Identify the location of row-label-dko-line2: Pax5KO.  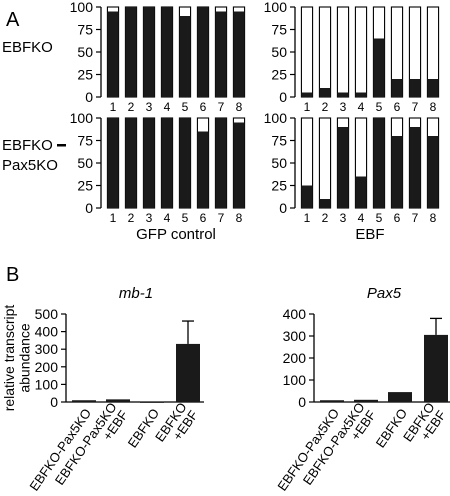
(30, 165).